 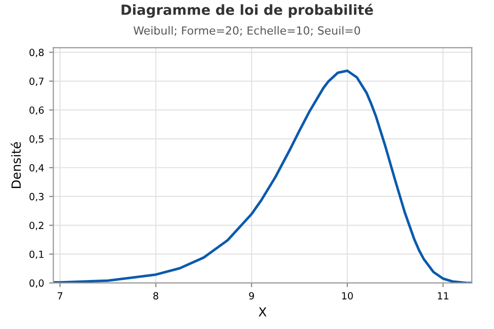 I want to click on y-tick-label: 0,1, so click(x=37, y=254).